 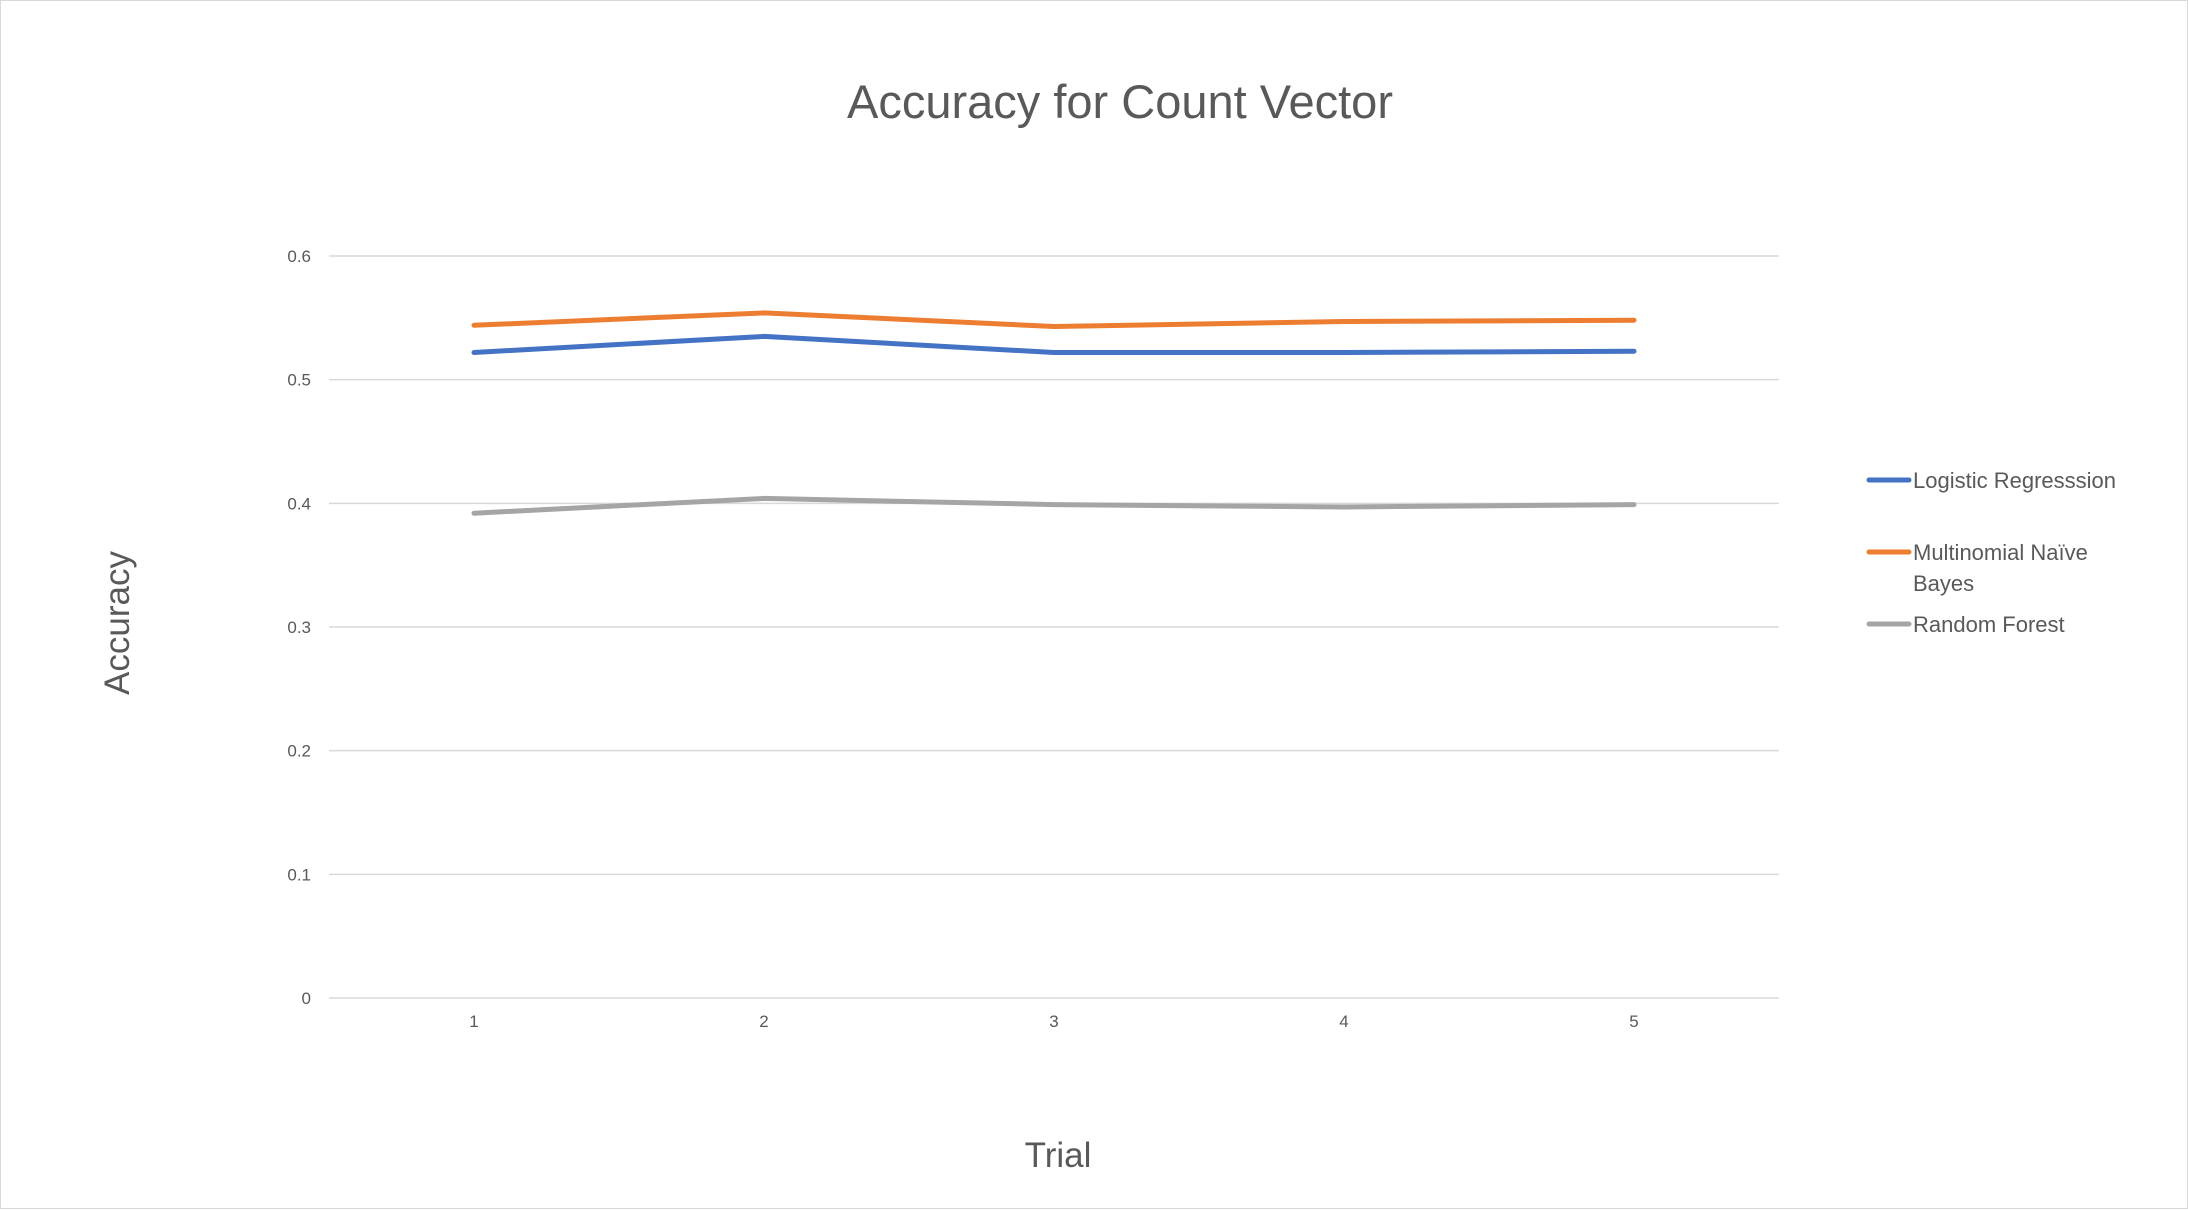 What do you see at coordinates (1633, 1021) in the screenshot?
I see `x-tick-label: 5` at bounding box center [1633, 1021].